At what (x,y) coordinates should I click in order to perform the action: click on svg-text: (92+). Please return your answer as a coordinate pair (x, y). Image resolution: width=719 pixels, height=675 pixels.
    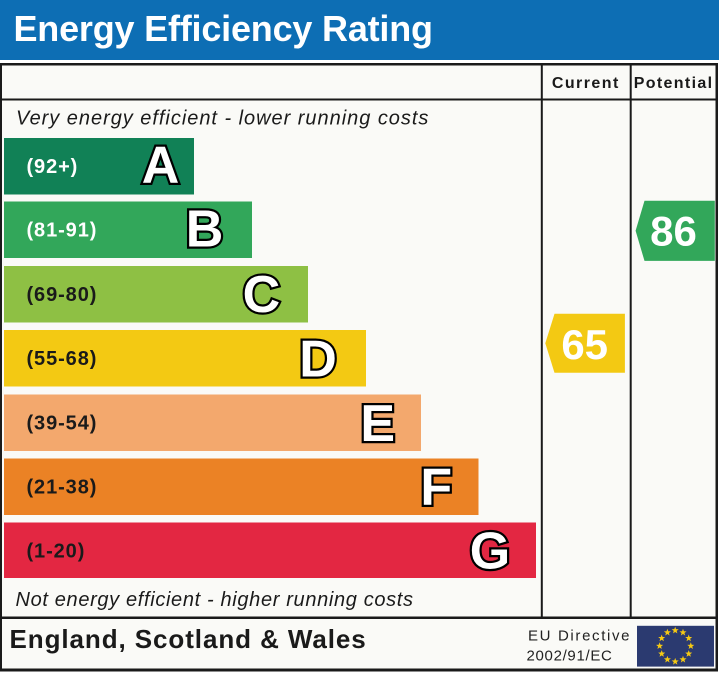
    Looking at the image, I should click on (53, 167).